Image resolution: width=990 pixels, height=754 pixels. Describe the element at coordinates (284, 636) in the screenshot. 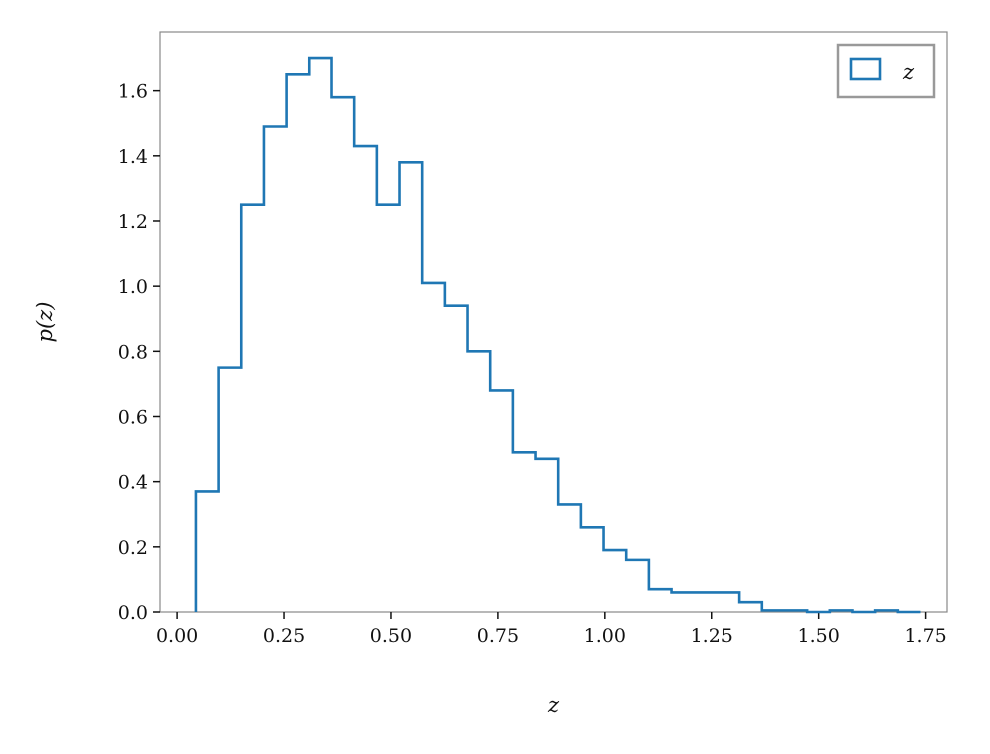

I see `x-tick-label: 0.25` at that location.